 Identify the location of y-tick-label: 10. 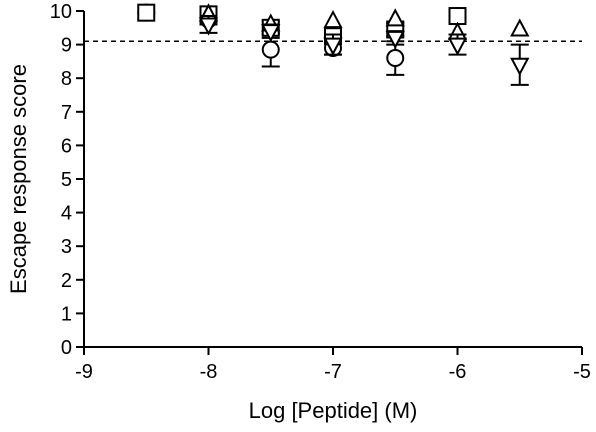
(61, 12).